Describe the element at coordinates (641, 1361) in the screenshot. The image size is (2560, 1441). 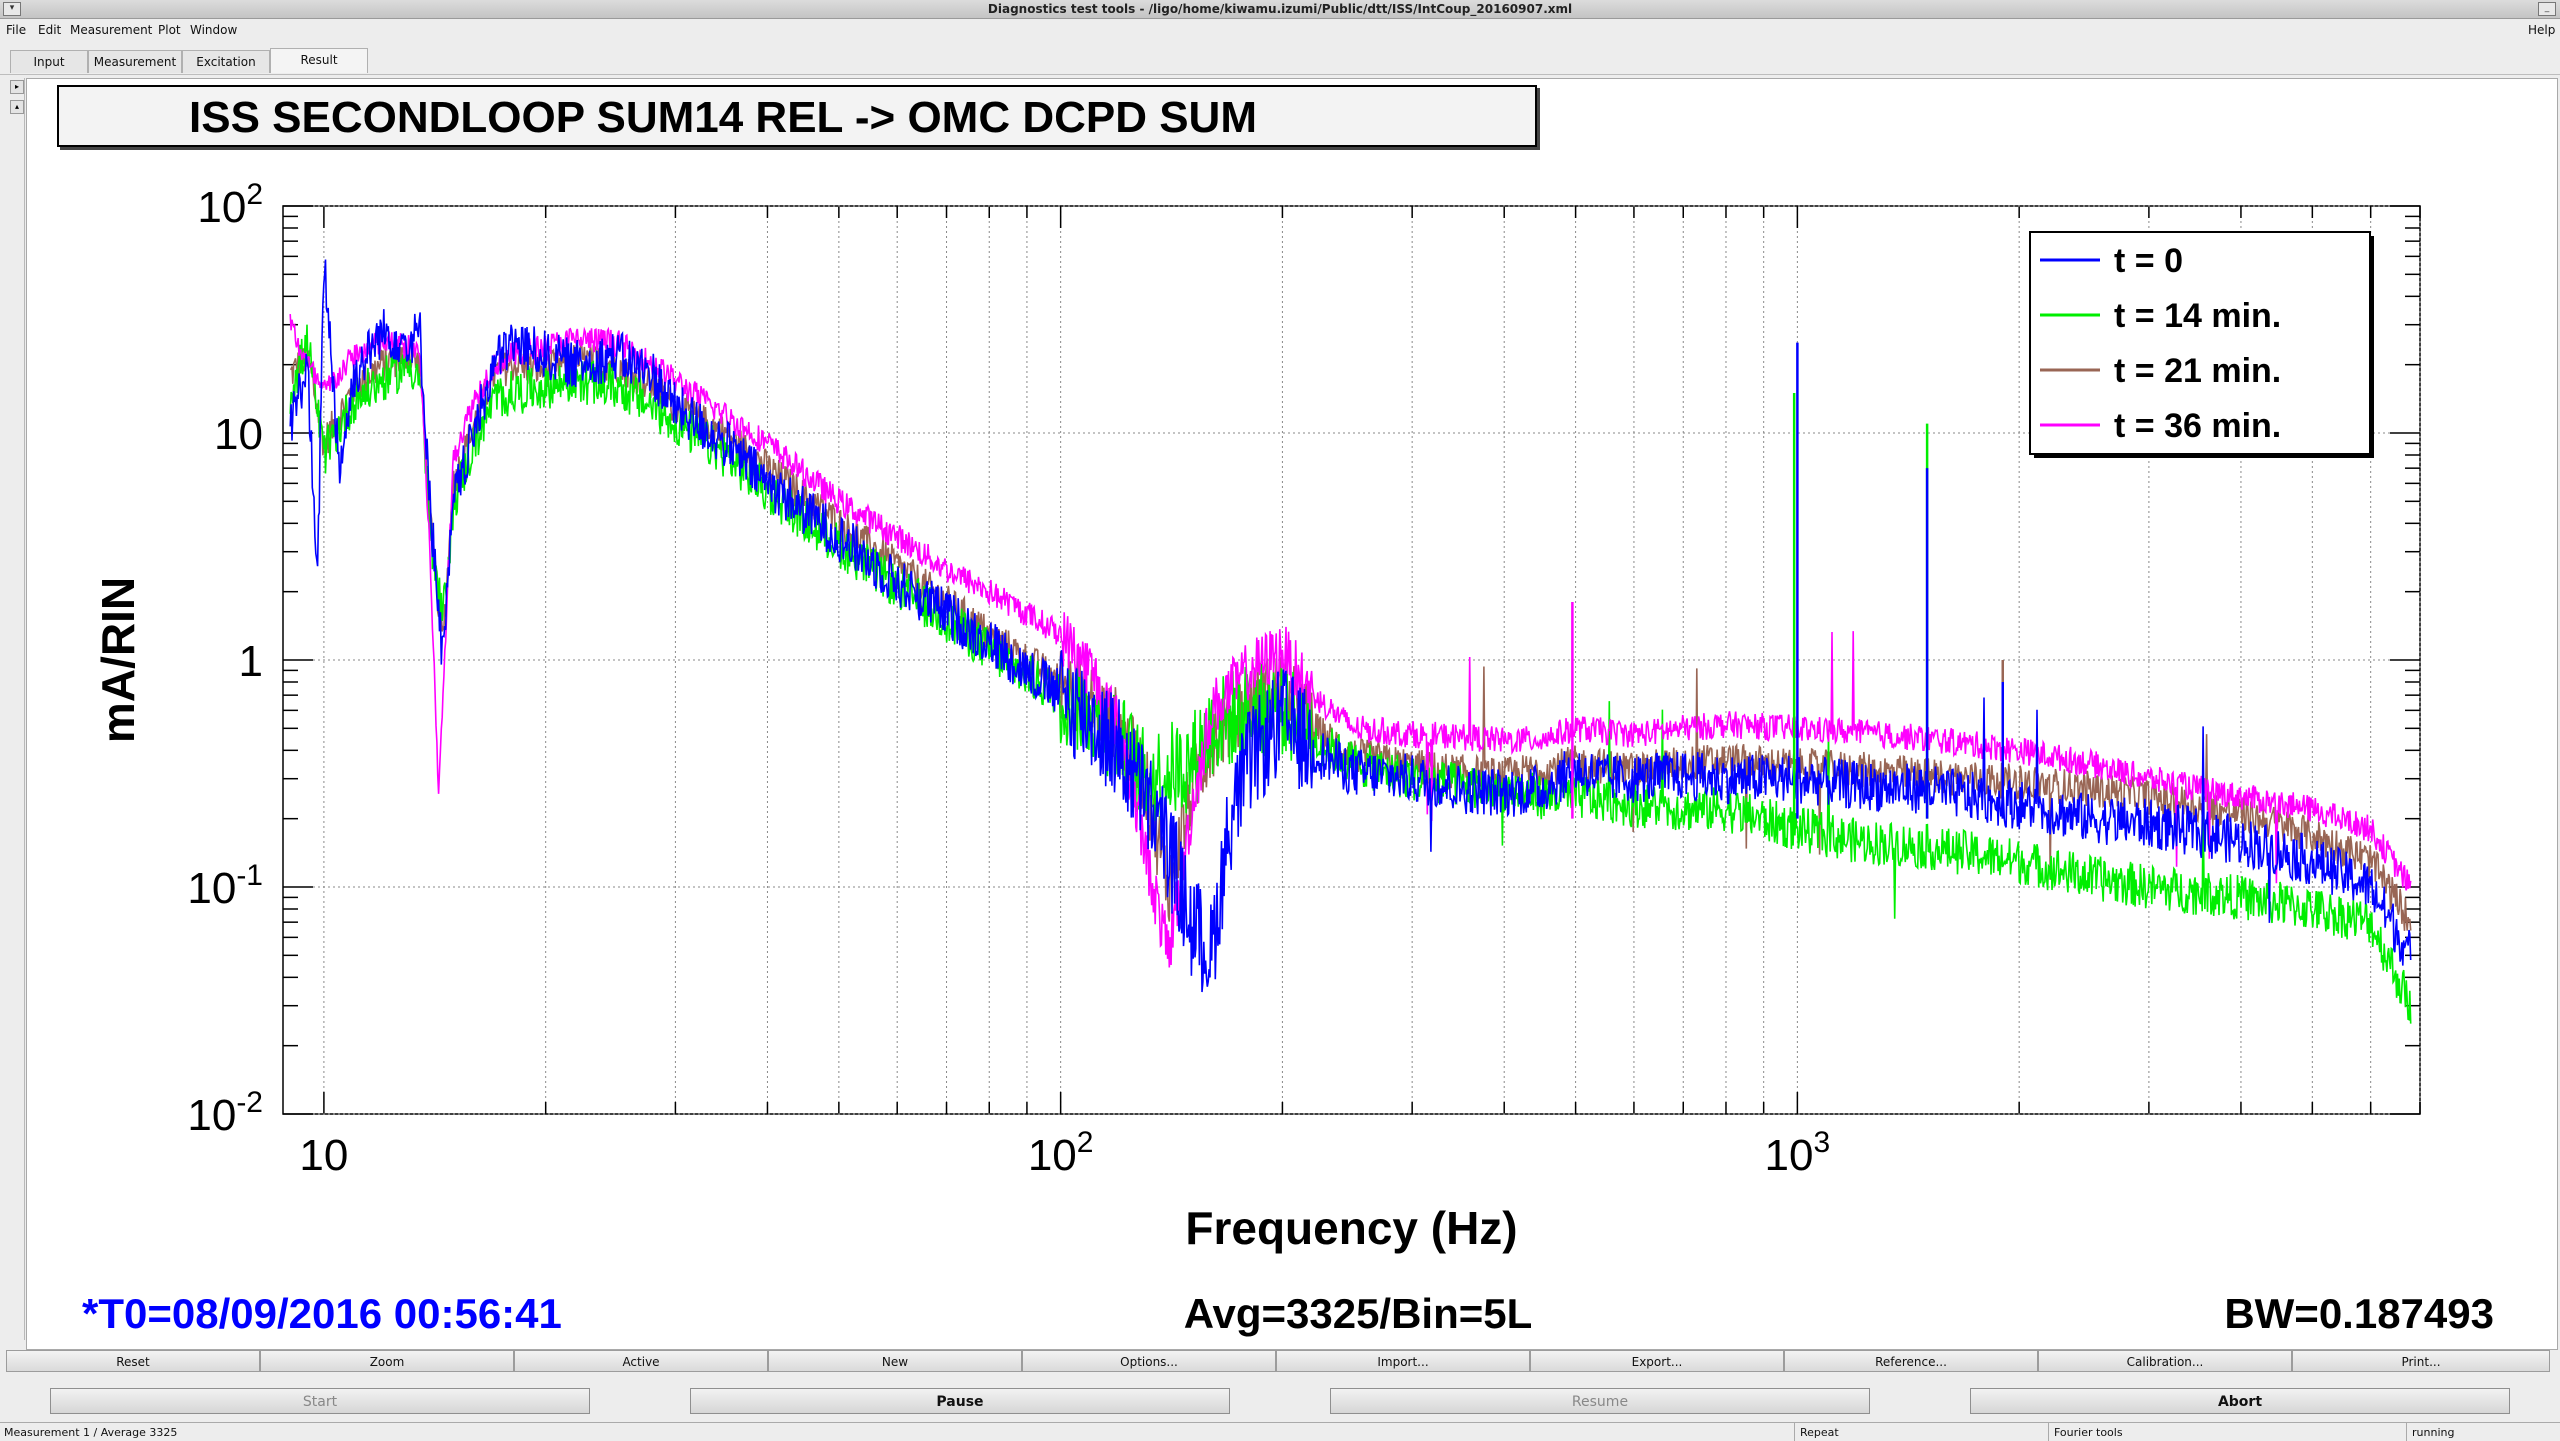
I see `active-button: Active` at that location.